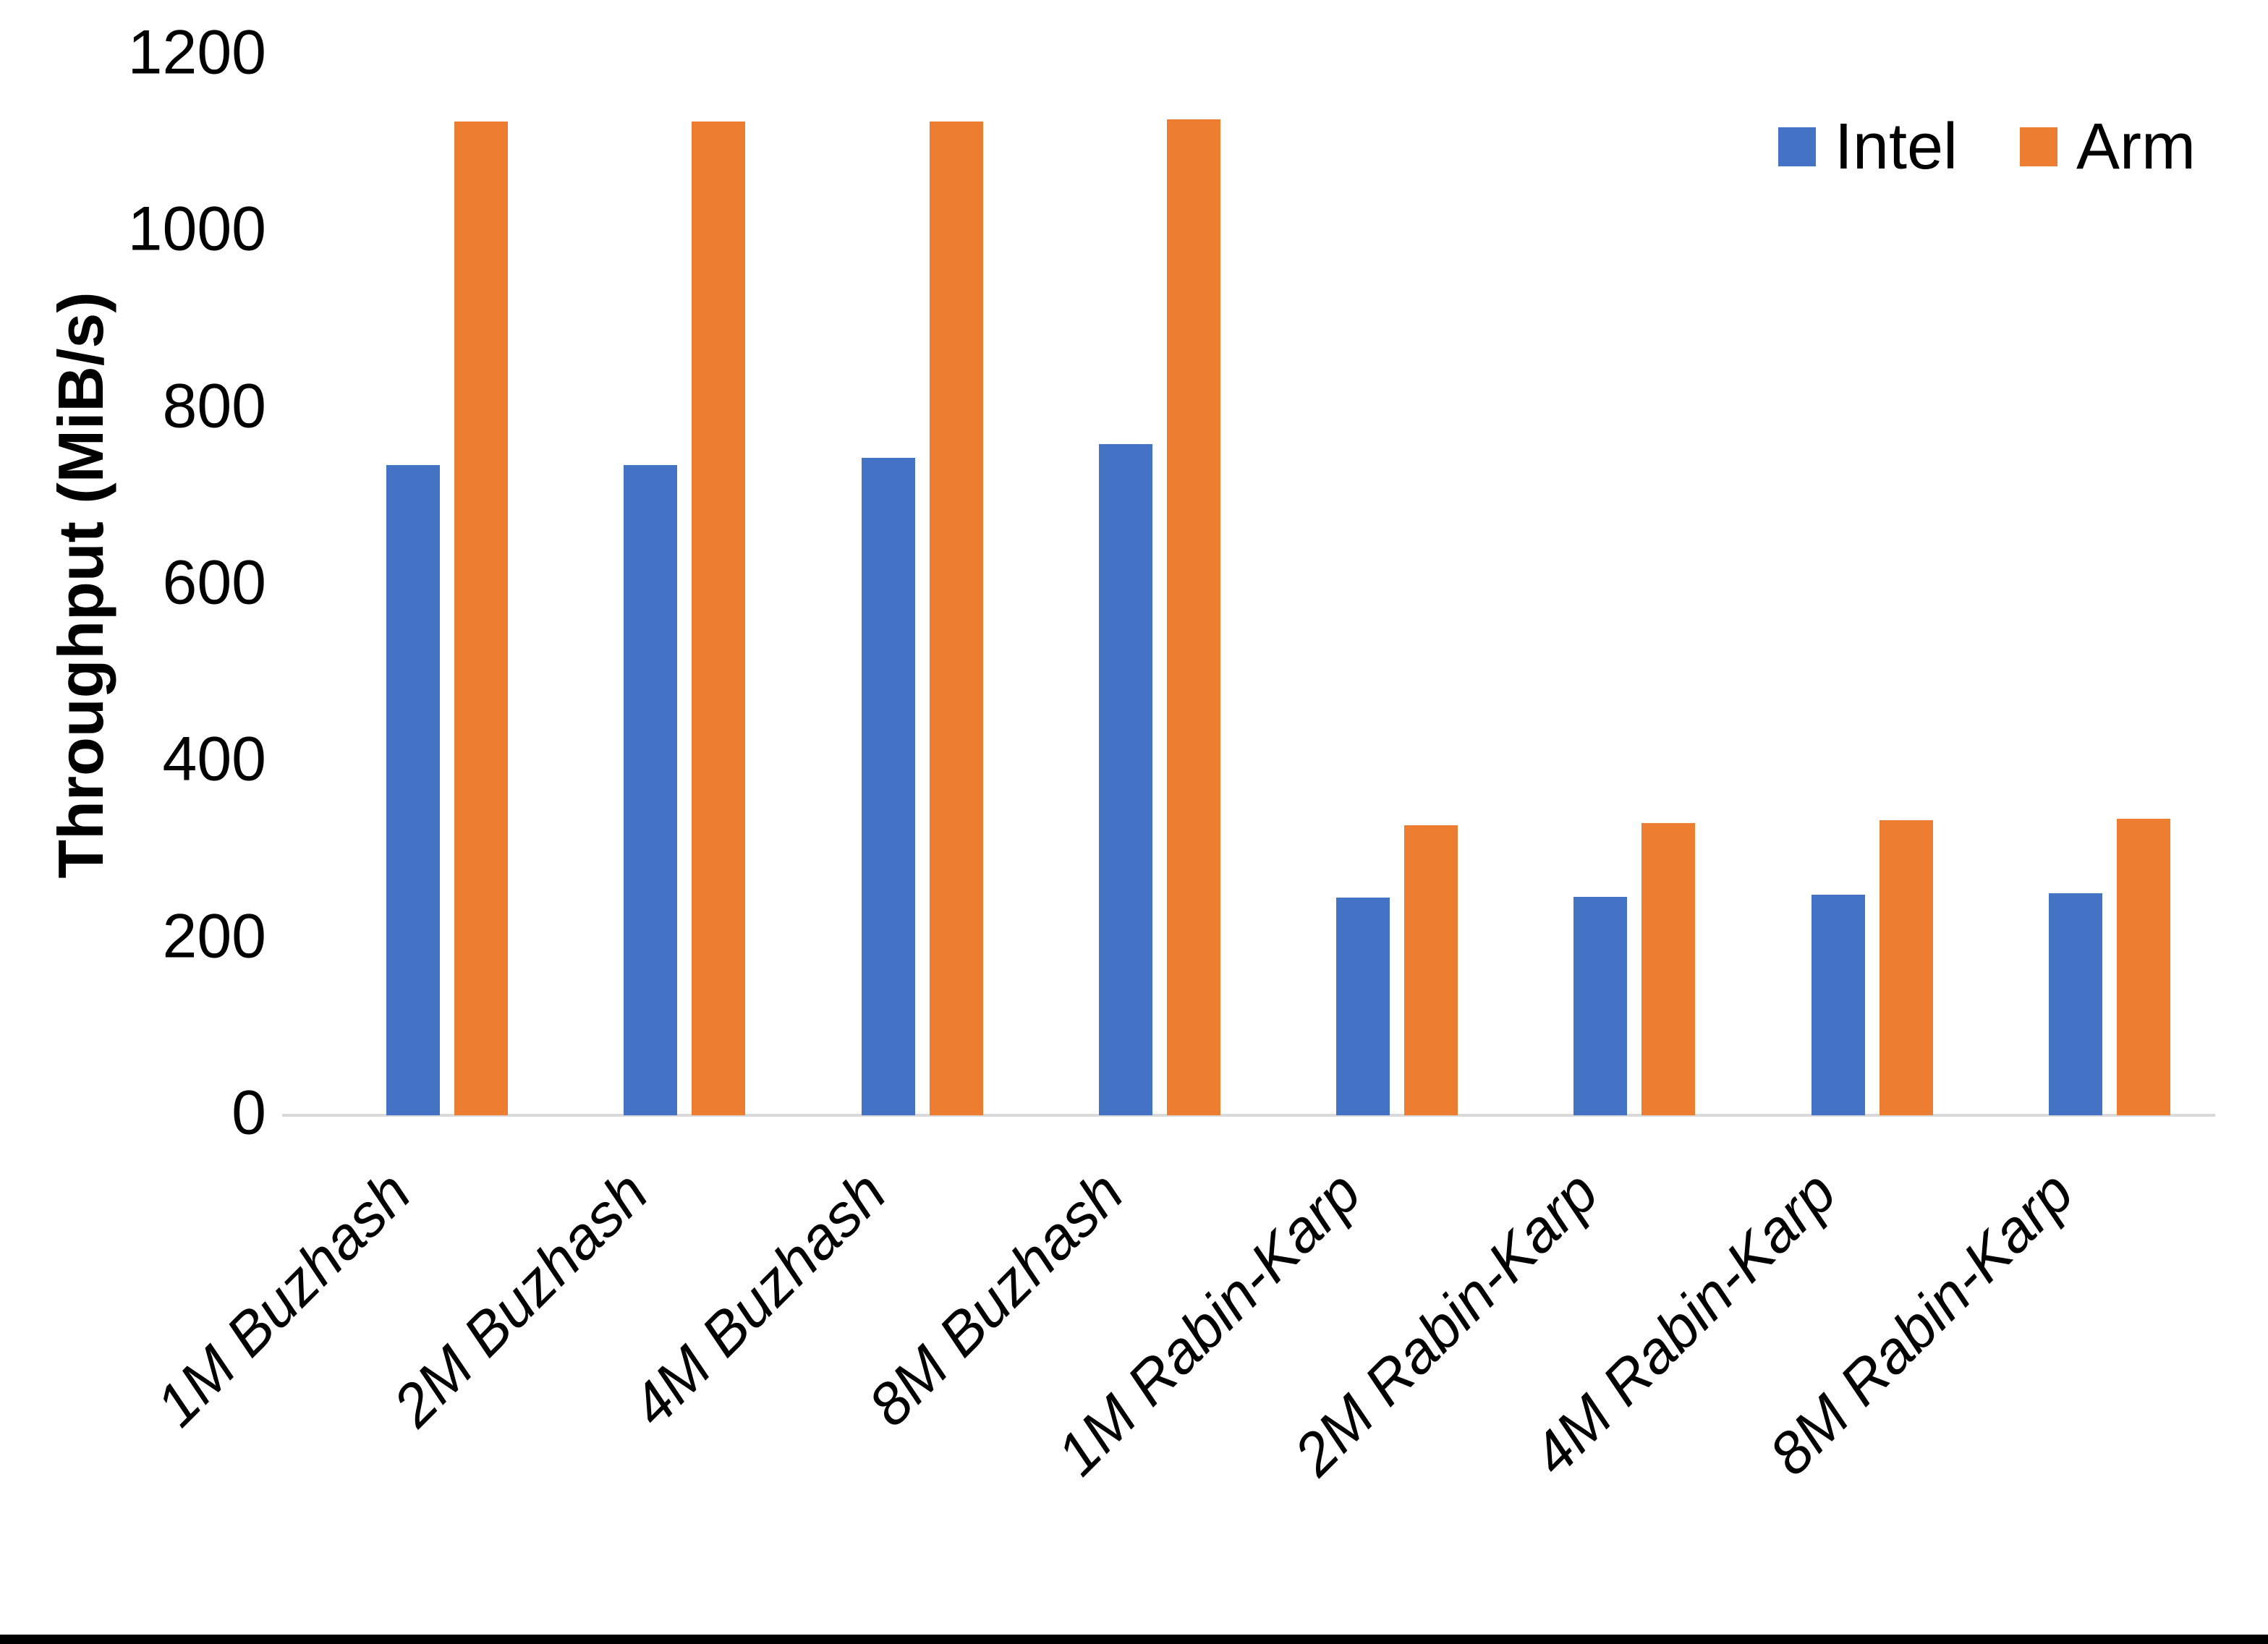 This screenshot has width=2268, height=1644. Describe the element at coordinates (215, 583) in the screenshot. I see `y-tick-600: 600` at that location.